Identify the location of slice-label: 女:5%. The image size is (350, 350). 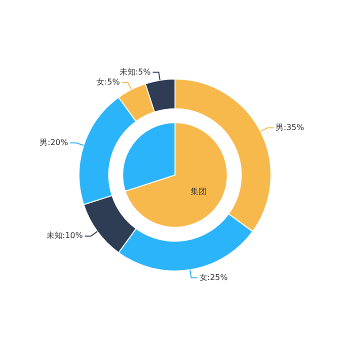
(108, 81).